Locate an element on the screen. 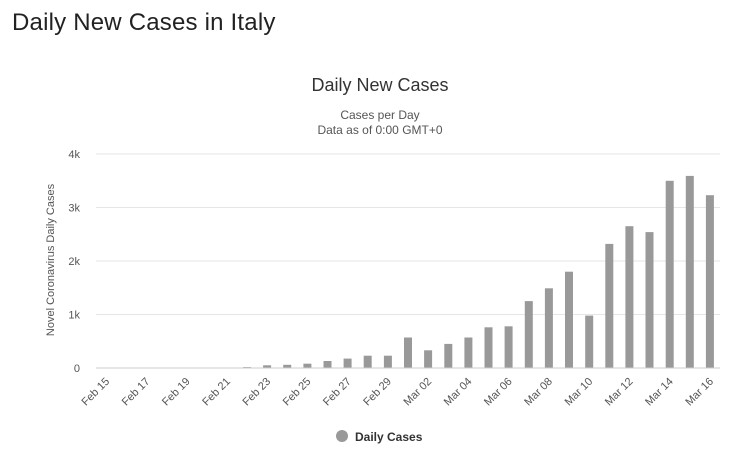 This screenshot has height=456, width=742. x-tick-label: Feb 15 is located at coordinates (95, 392).